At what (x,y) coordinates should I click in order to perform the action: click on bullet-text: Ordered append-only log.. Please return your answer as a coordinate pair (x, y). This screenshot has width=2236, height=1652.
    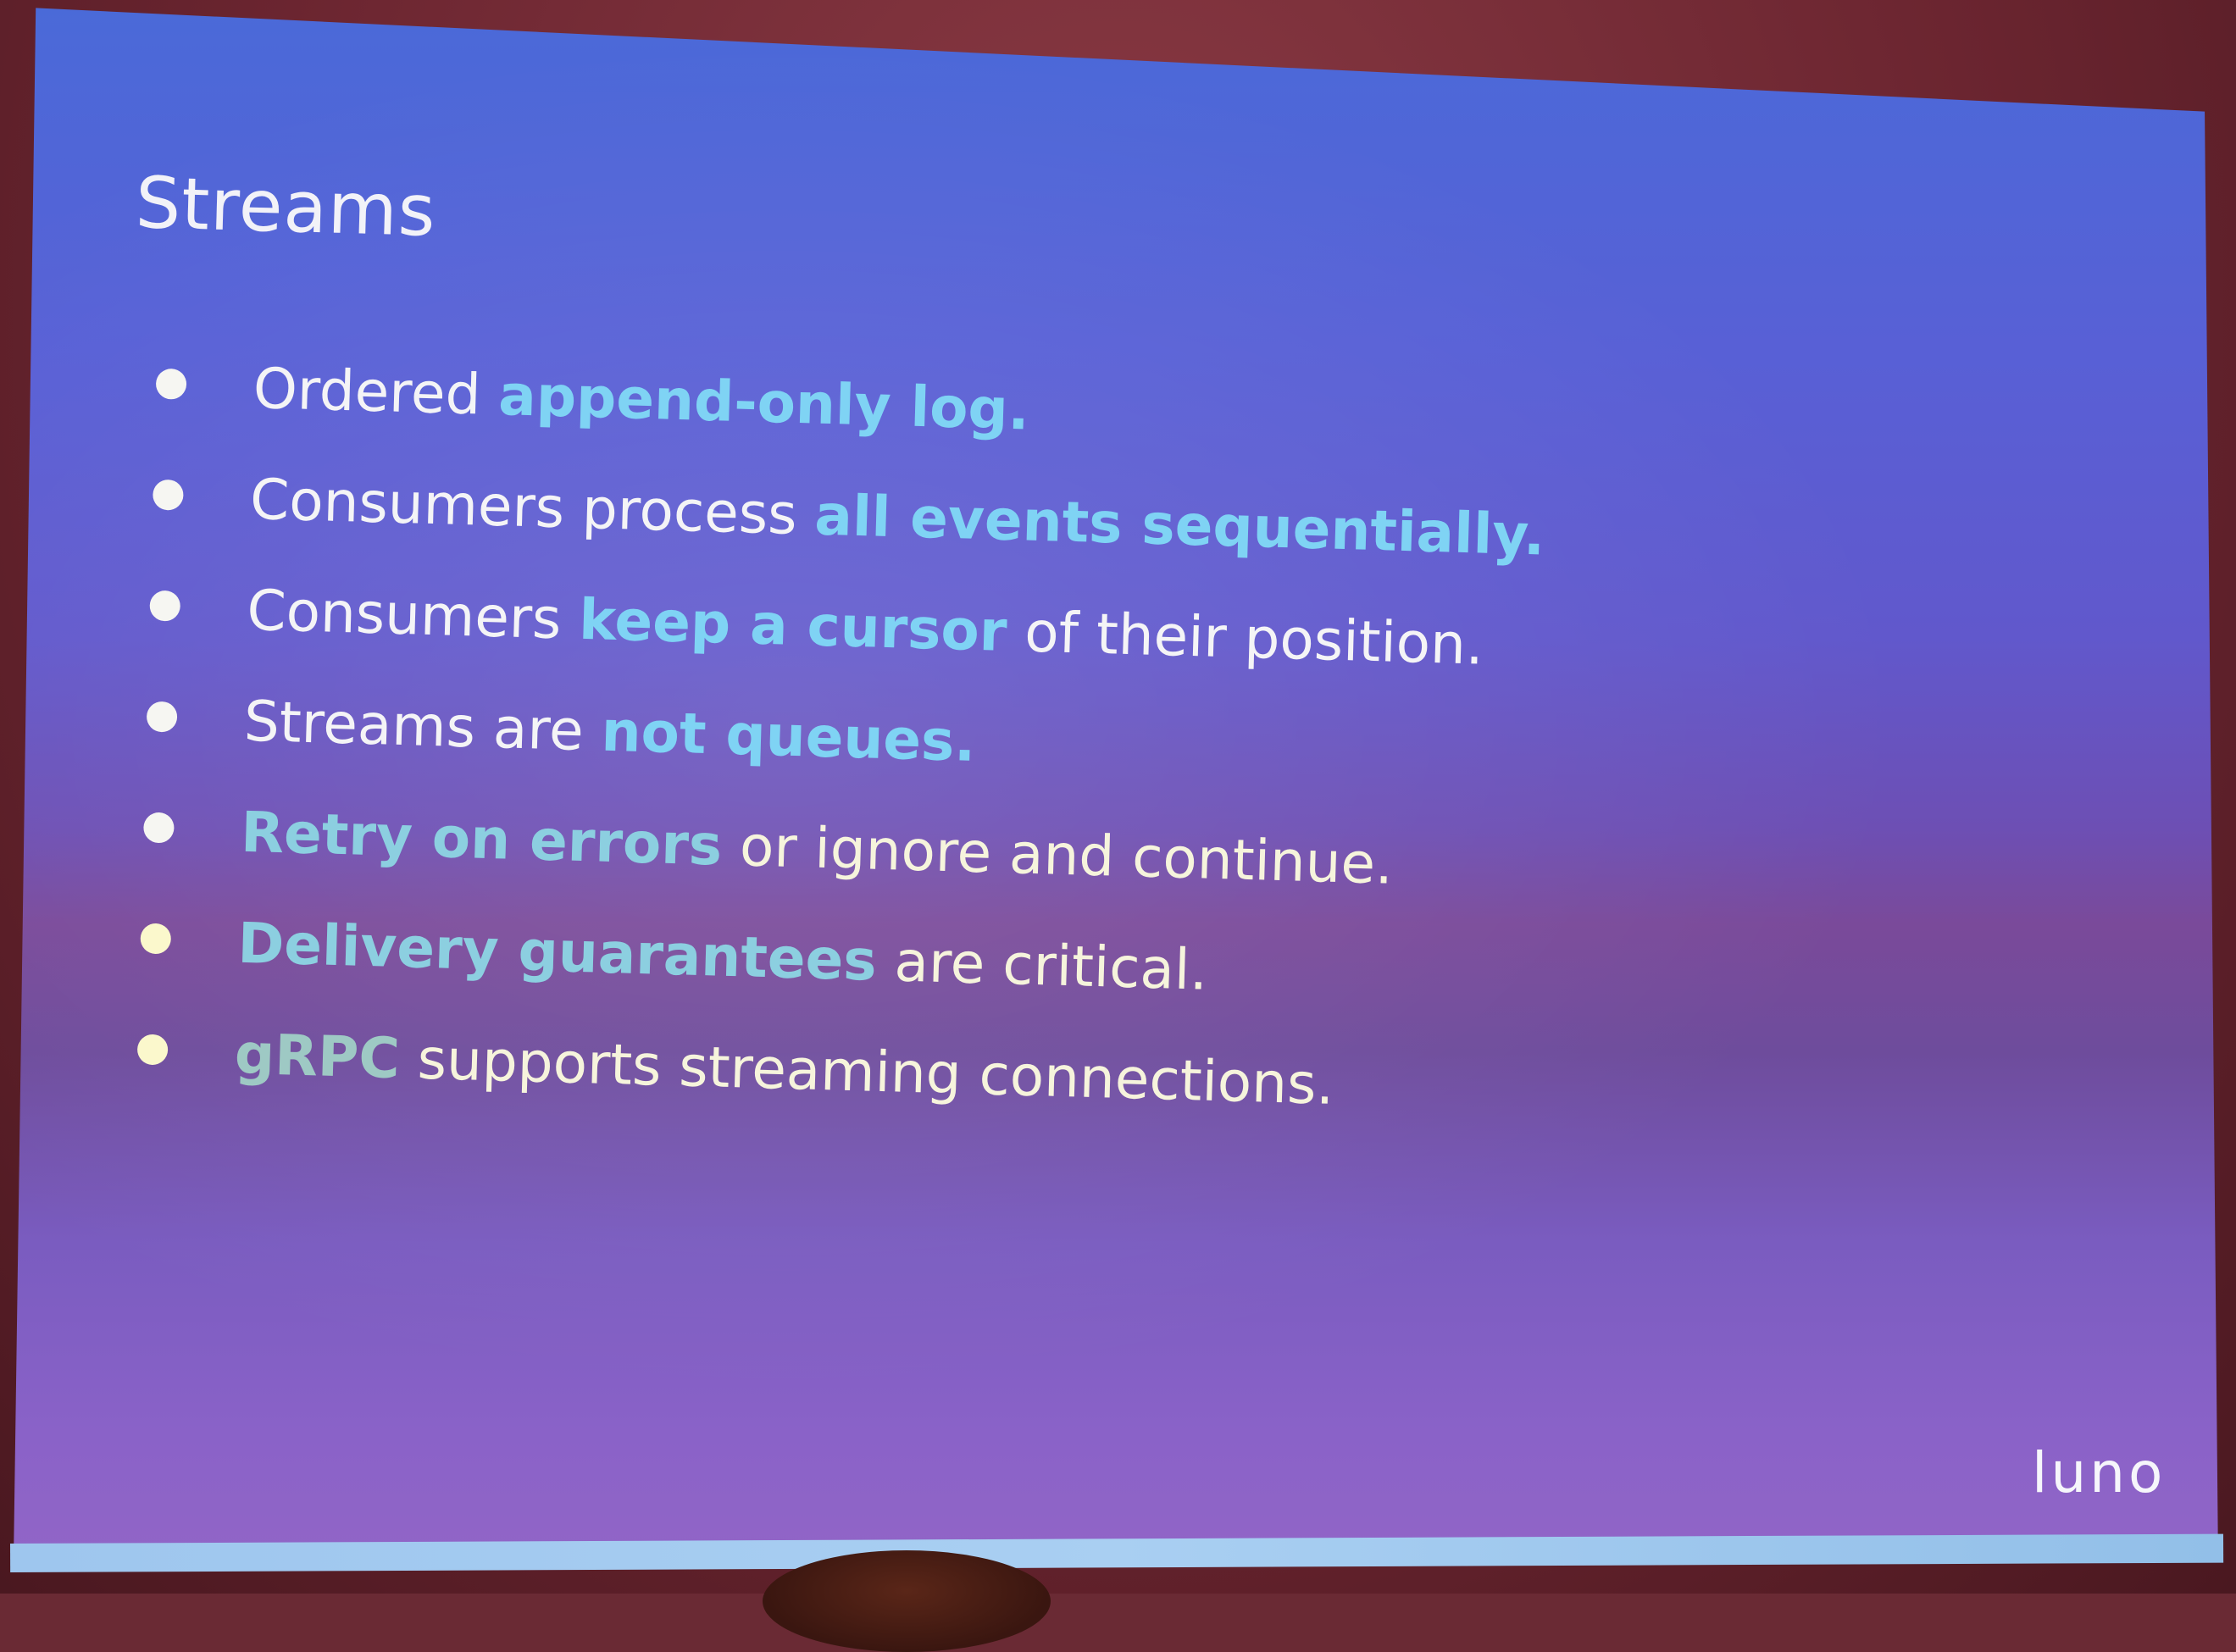
    Looking at the image, I should click on (641, 400).